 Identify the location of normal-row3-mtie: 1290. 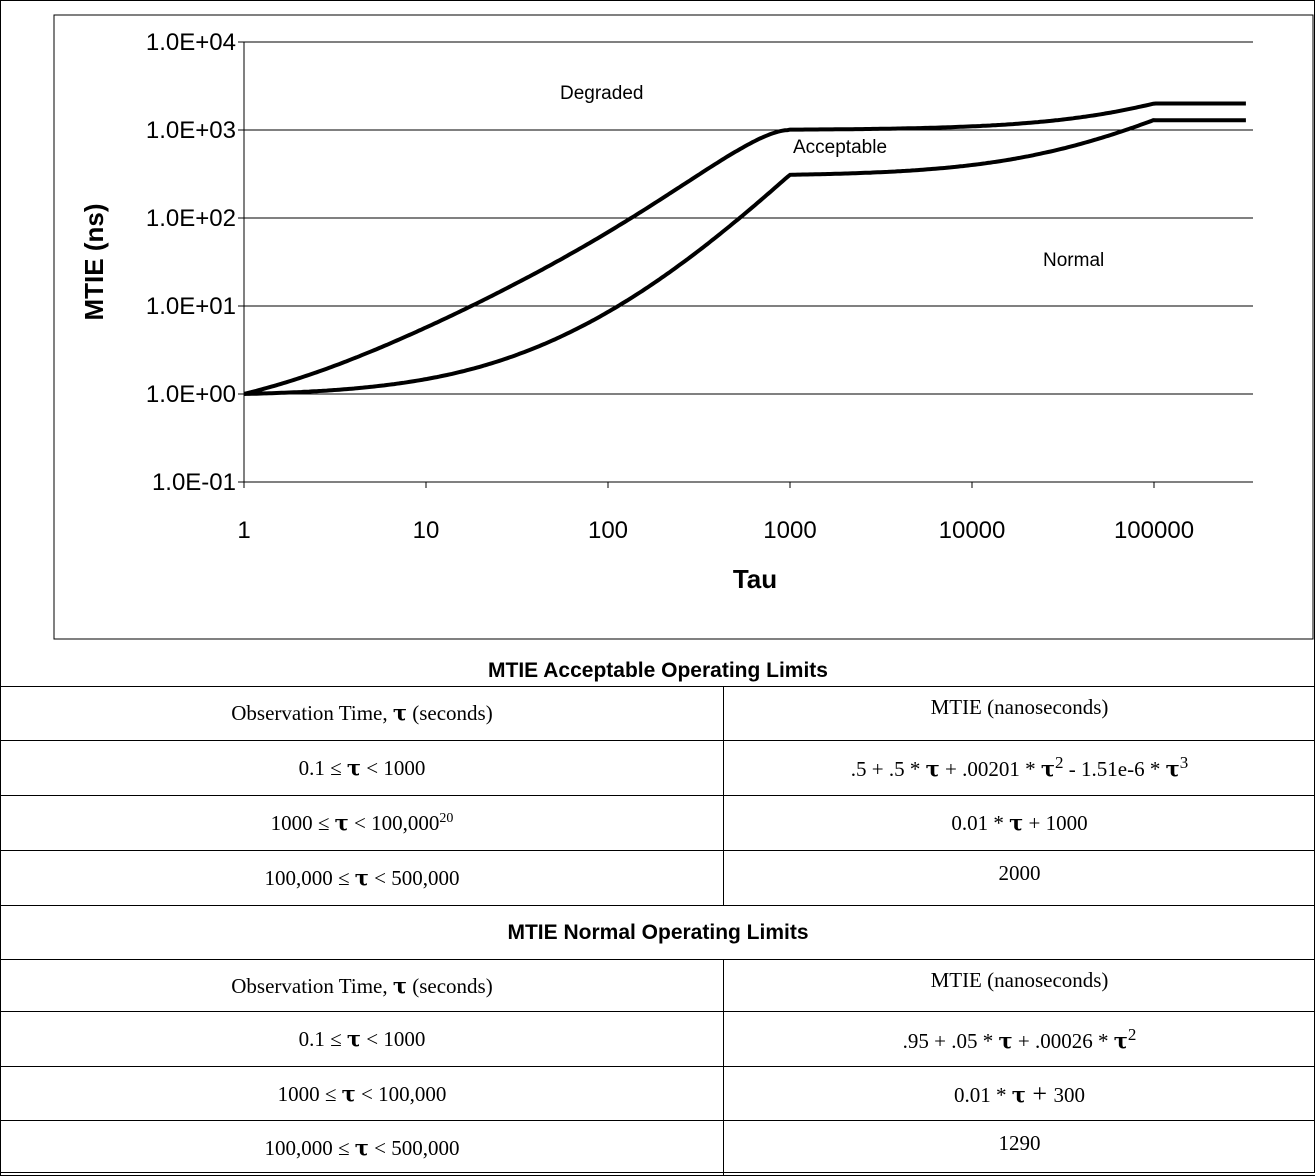
(1019, 1148).